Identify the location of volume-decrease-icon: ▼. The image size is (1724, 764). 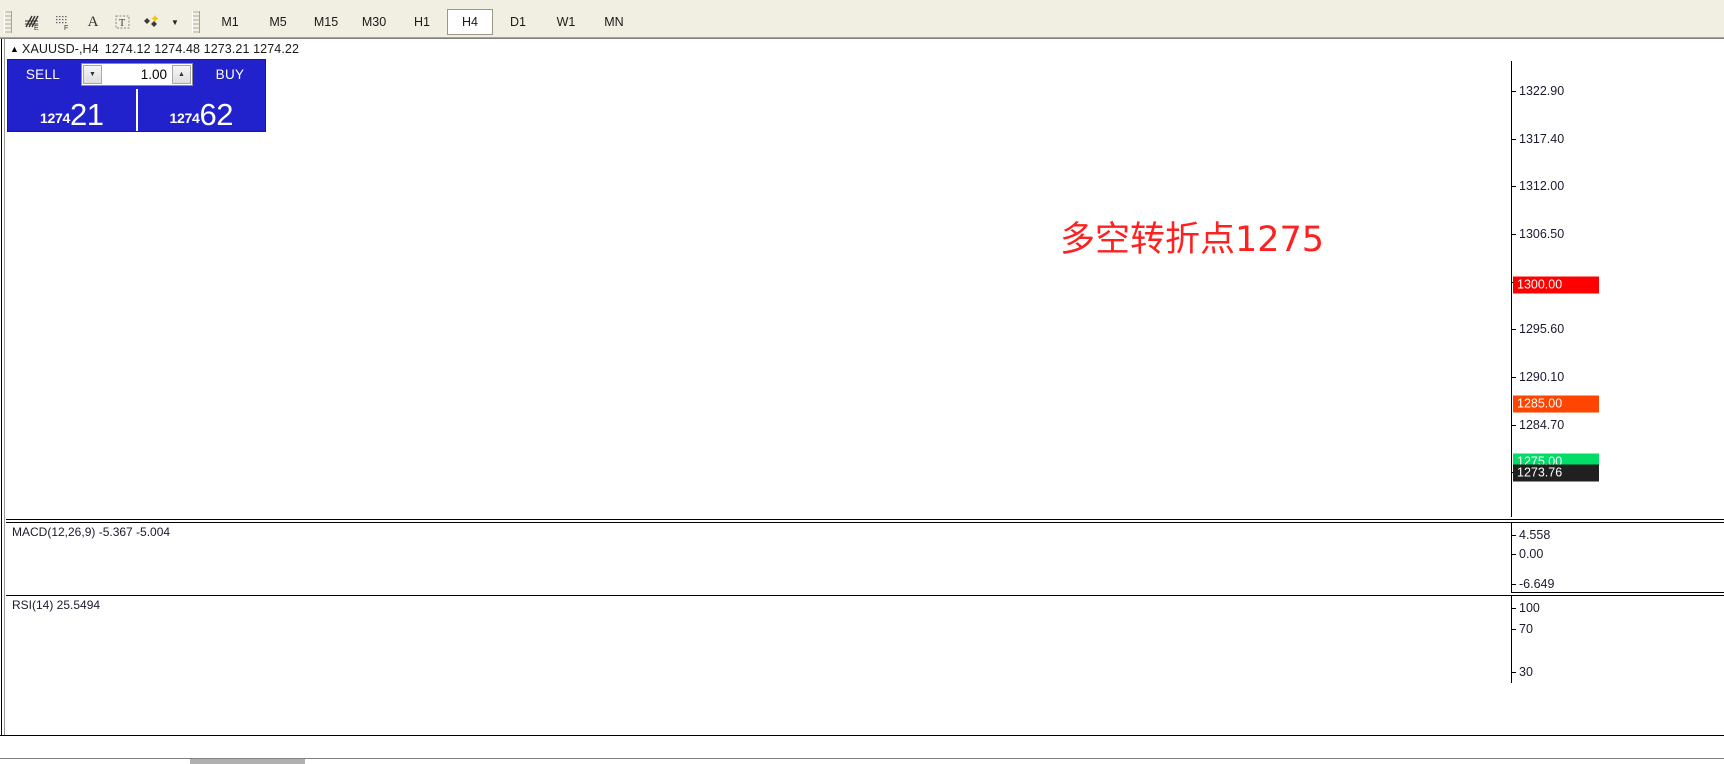
(92, 74).